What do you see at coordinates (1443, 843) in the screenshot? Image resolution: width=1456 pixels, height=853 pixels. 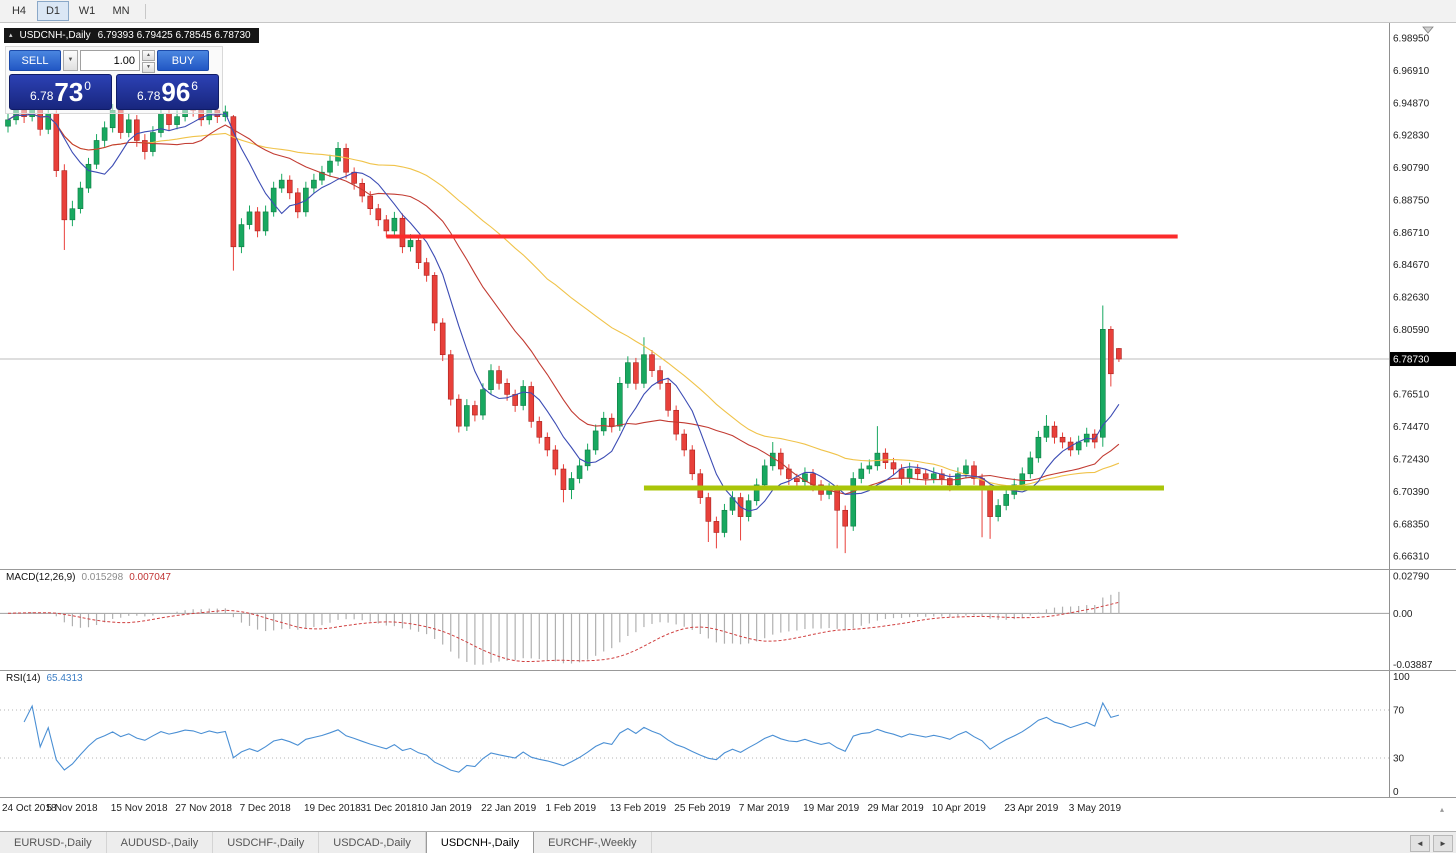 I see `tabs-scroll-right-button: ►` at bounding box center [1443, 843].